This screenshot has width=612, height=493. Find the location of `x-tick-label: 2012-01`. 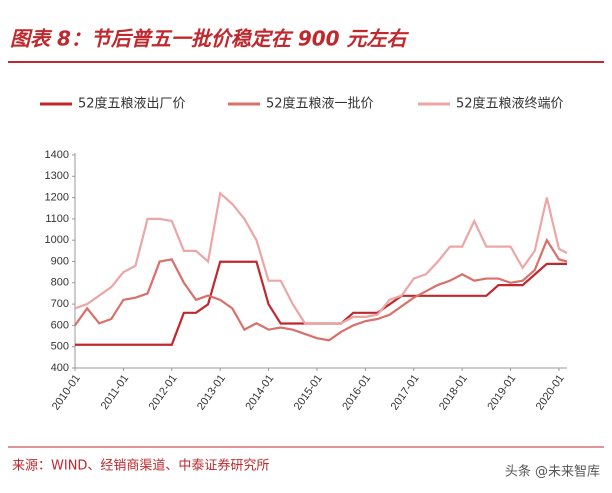

x-tick-label: 2012-01 is located at coordinates (163, 393).